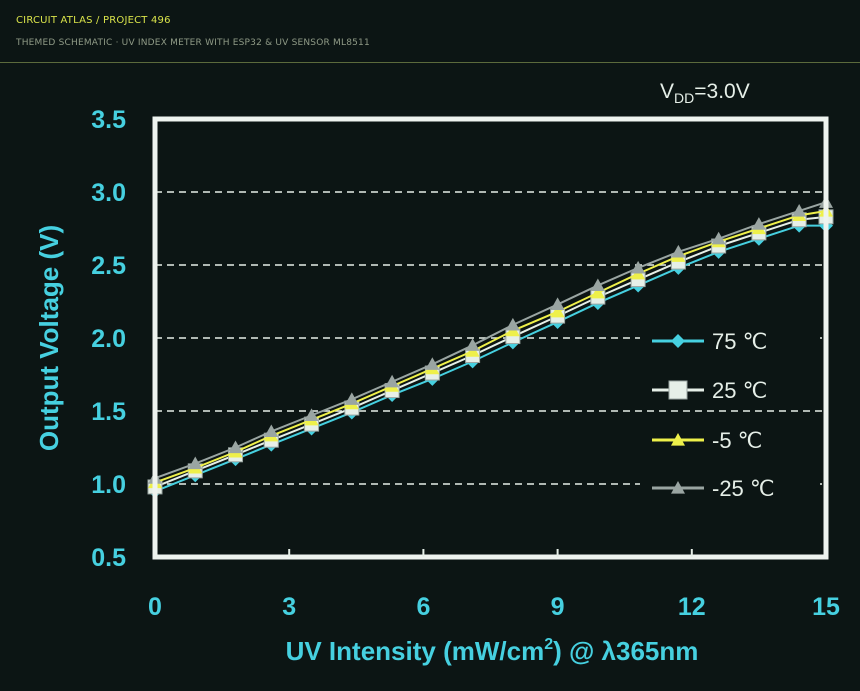  What do you see at coordinates (155, 607) in the screenshot?
I see `x-tick-label: 0` at bounding box center [155, 607].